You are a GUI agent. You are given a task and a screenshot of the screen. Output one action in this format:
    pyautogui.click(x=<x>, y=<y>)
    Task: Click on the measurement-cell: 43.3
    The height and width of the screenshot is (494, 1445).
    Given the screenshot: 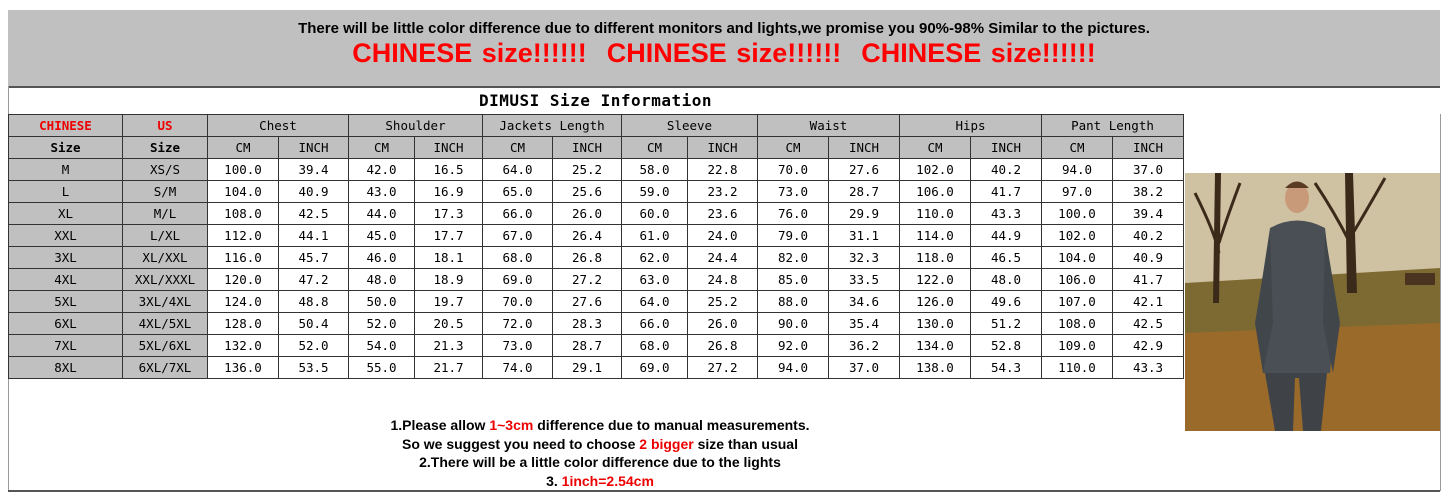 What is the action you would take?
    pyautogui.click(x=1006, y=213)
    